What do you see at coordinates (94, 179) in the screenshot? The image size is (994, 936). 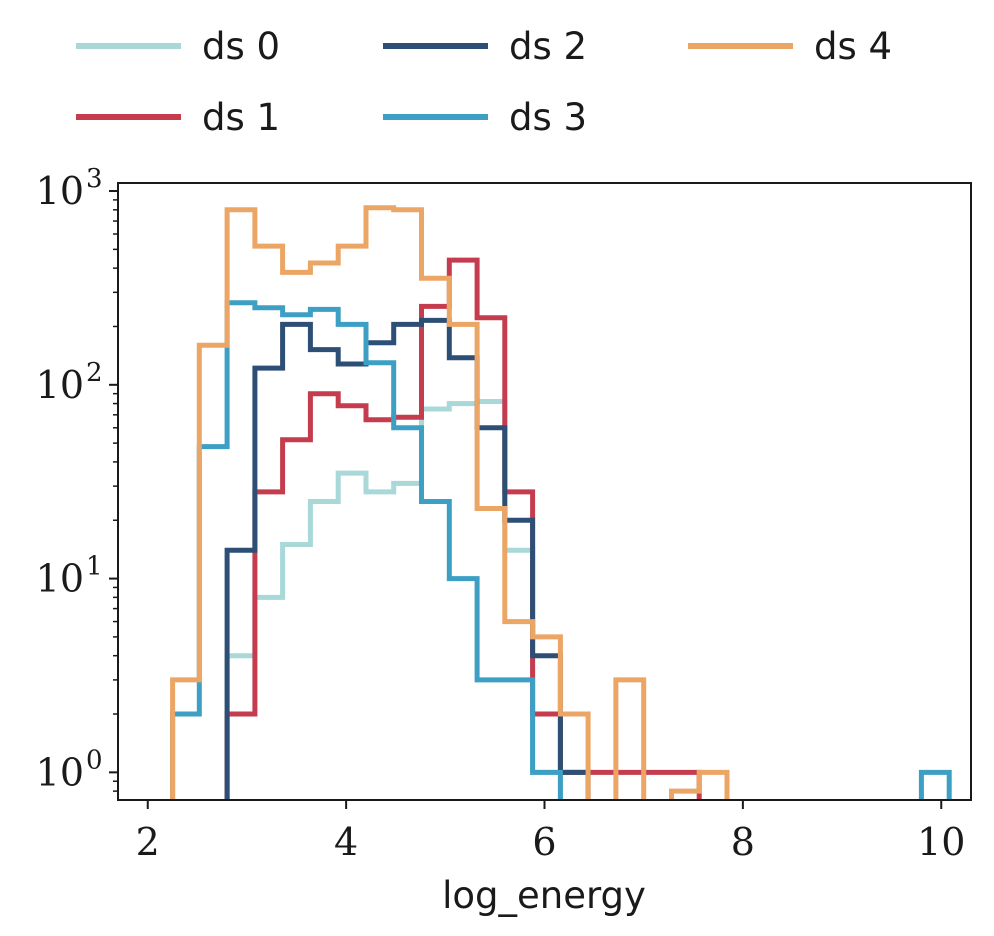 I see `y-tick-exponent: 3` at bounding box center [94, 179].